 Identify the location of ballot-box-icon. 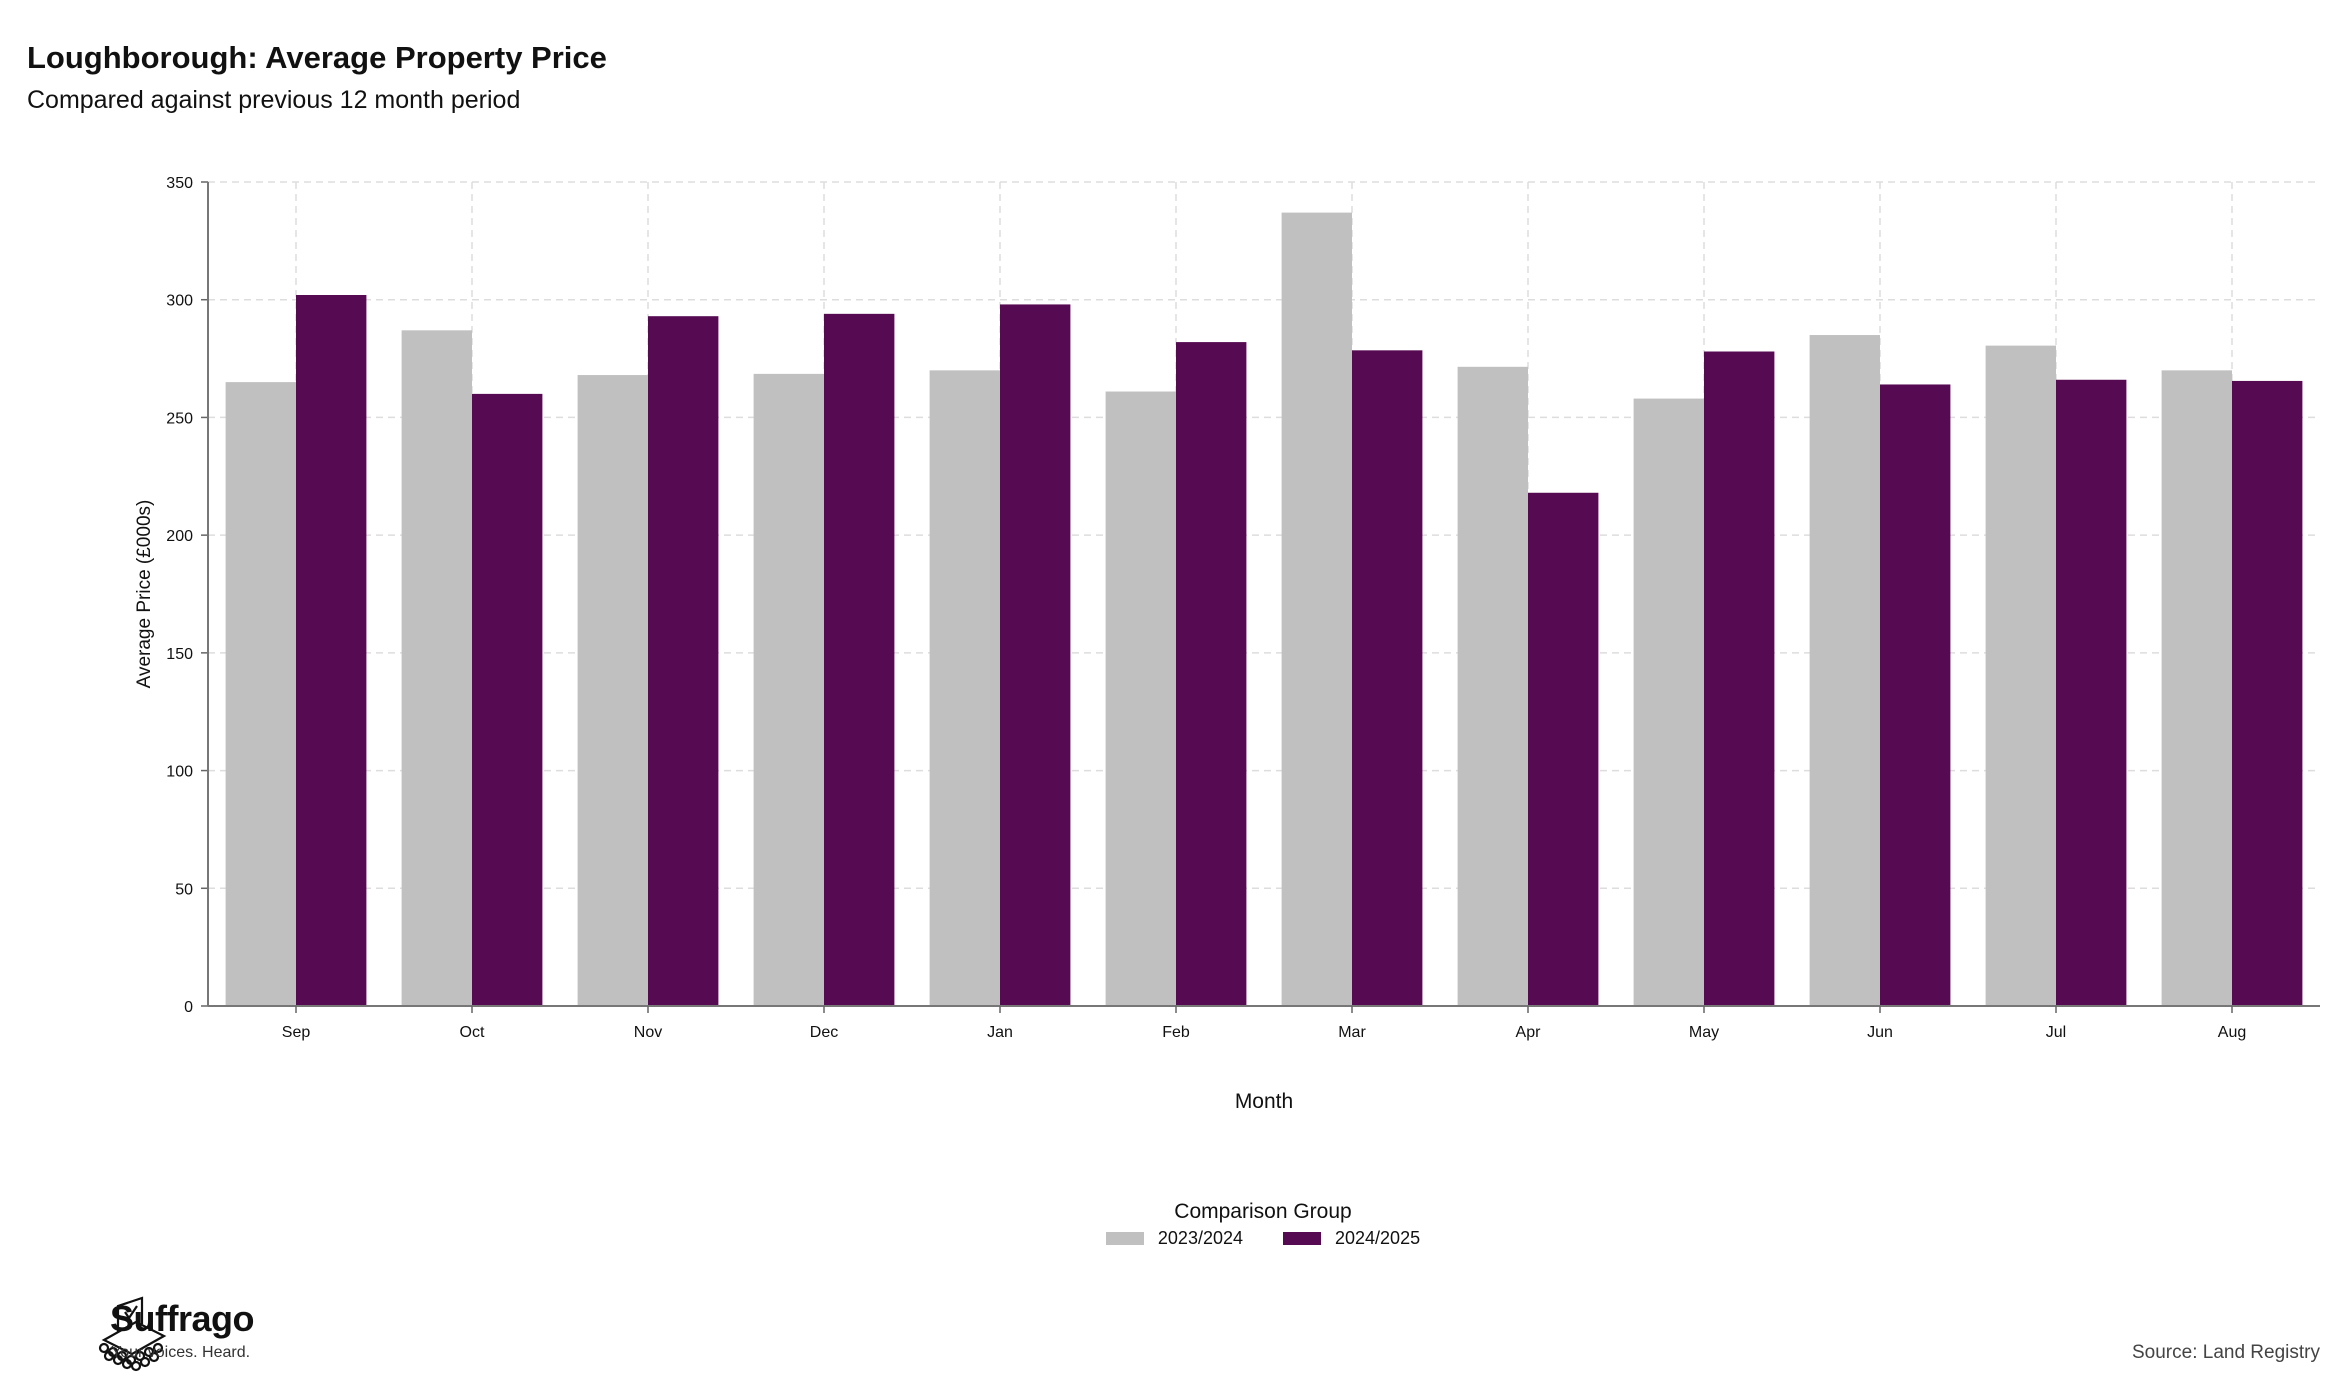
(132, 1334).